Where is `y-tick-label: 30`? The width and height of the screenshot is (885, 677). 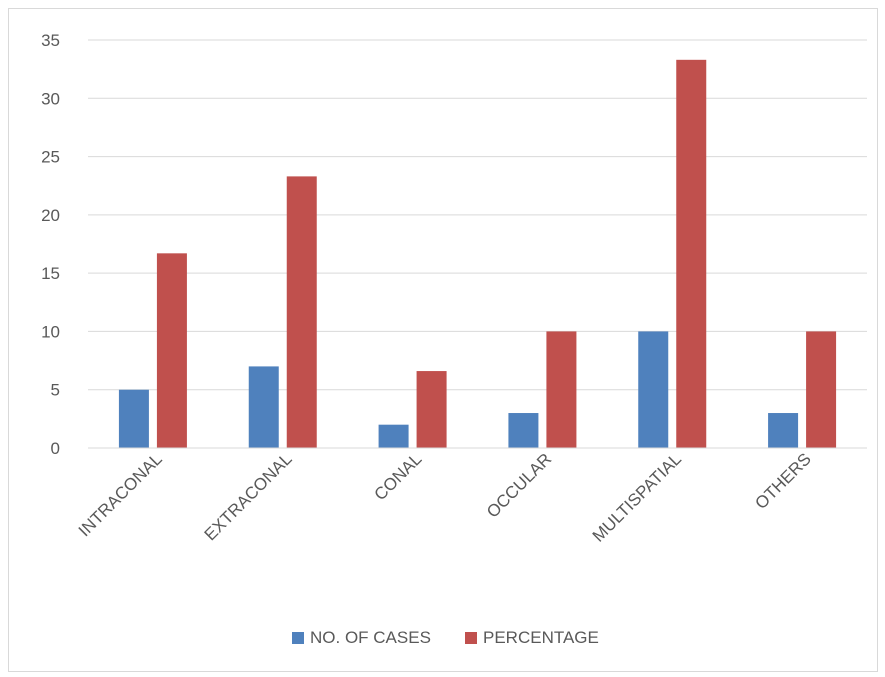 y-tick-label: 30 is located at coordinates (50, 98).